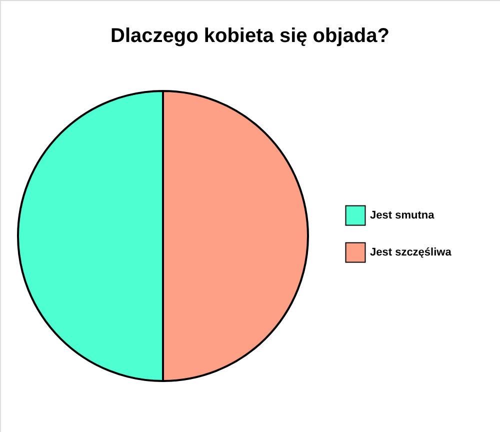 This screenshot has height=432, width=500. Describe the element at coordinates (250, 36) in the screenshot. I see `chart-title: Dlaczego kobieta się objada?` at that location.